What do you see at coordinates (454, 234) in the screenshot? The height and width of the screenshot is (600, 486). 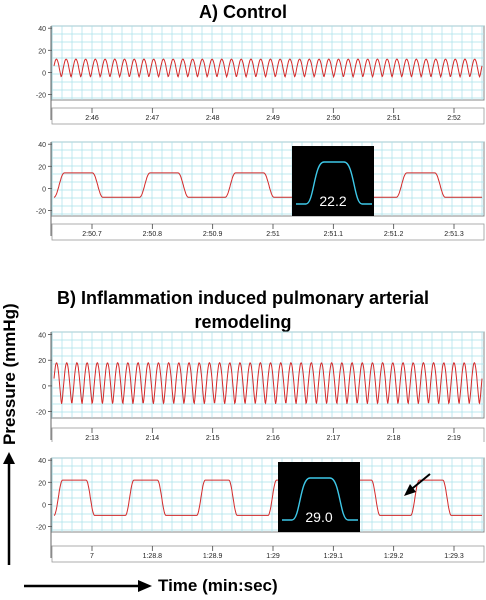 I see `x-tick-label: 2:51.3` at bounding box center [454, 234].